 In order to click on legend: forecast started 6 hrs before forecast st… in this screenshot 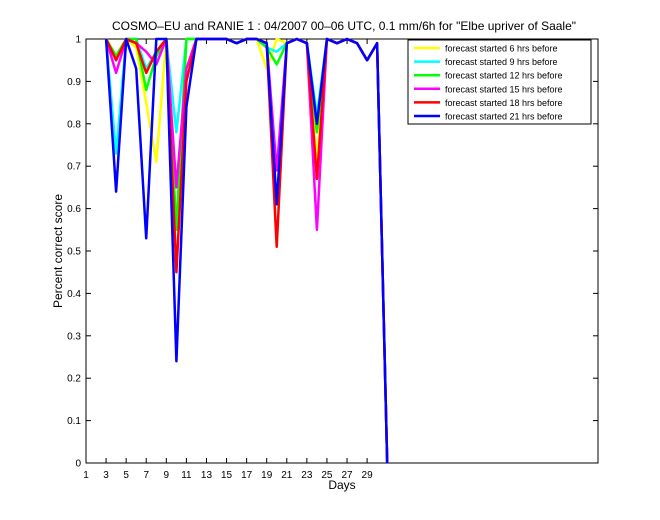, I will do `click(499, 82)`.